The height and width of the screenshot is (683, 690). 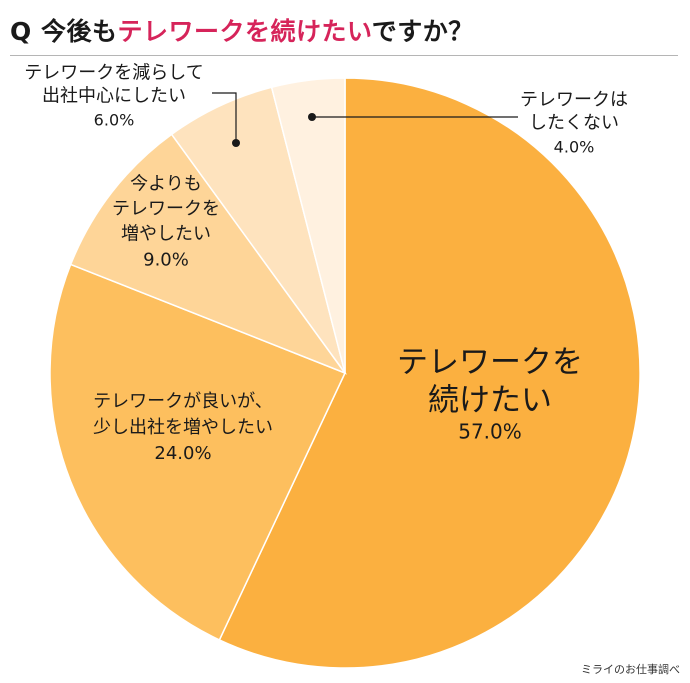 What do you see at coordinates (183, 401) in the screenshot?
I see `slice-label-2-line-1: テレワークが良いが、` at bounding box center [183, 401].